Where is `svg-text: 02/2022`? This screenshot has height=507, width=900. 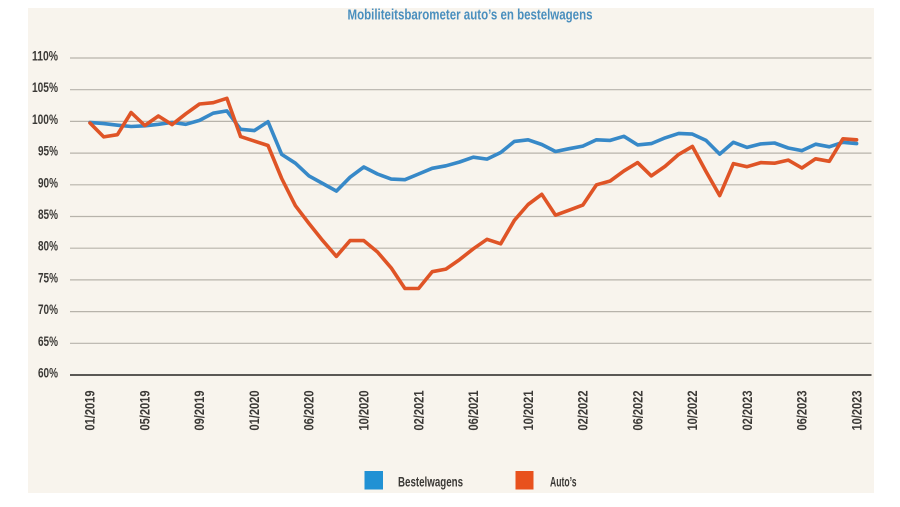 svg-text: 02/2022 is located at coordinates (583, 411).